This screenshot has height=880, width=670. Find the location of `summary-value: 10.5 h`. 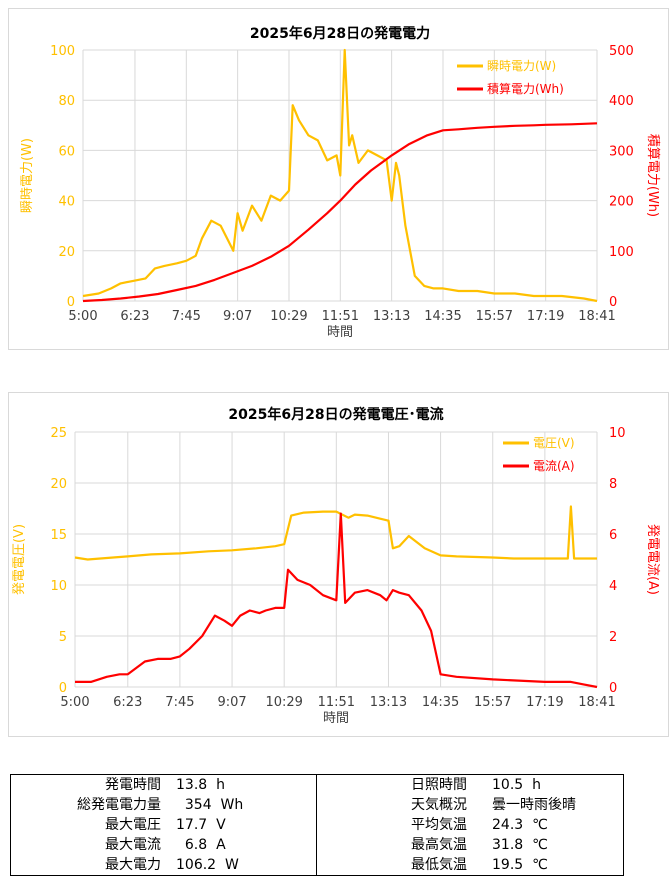

summary-value: 10.5 h is located at coordinates (516, 785).